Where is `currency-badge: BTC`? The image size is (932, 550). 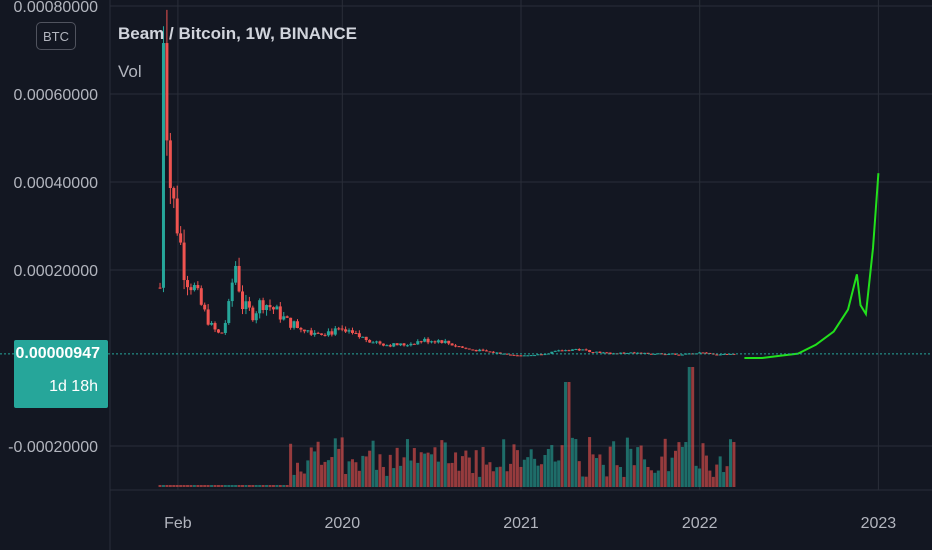 currency-badge: BTC is located at coordinates (56, 36).